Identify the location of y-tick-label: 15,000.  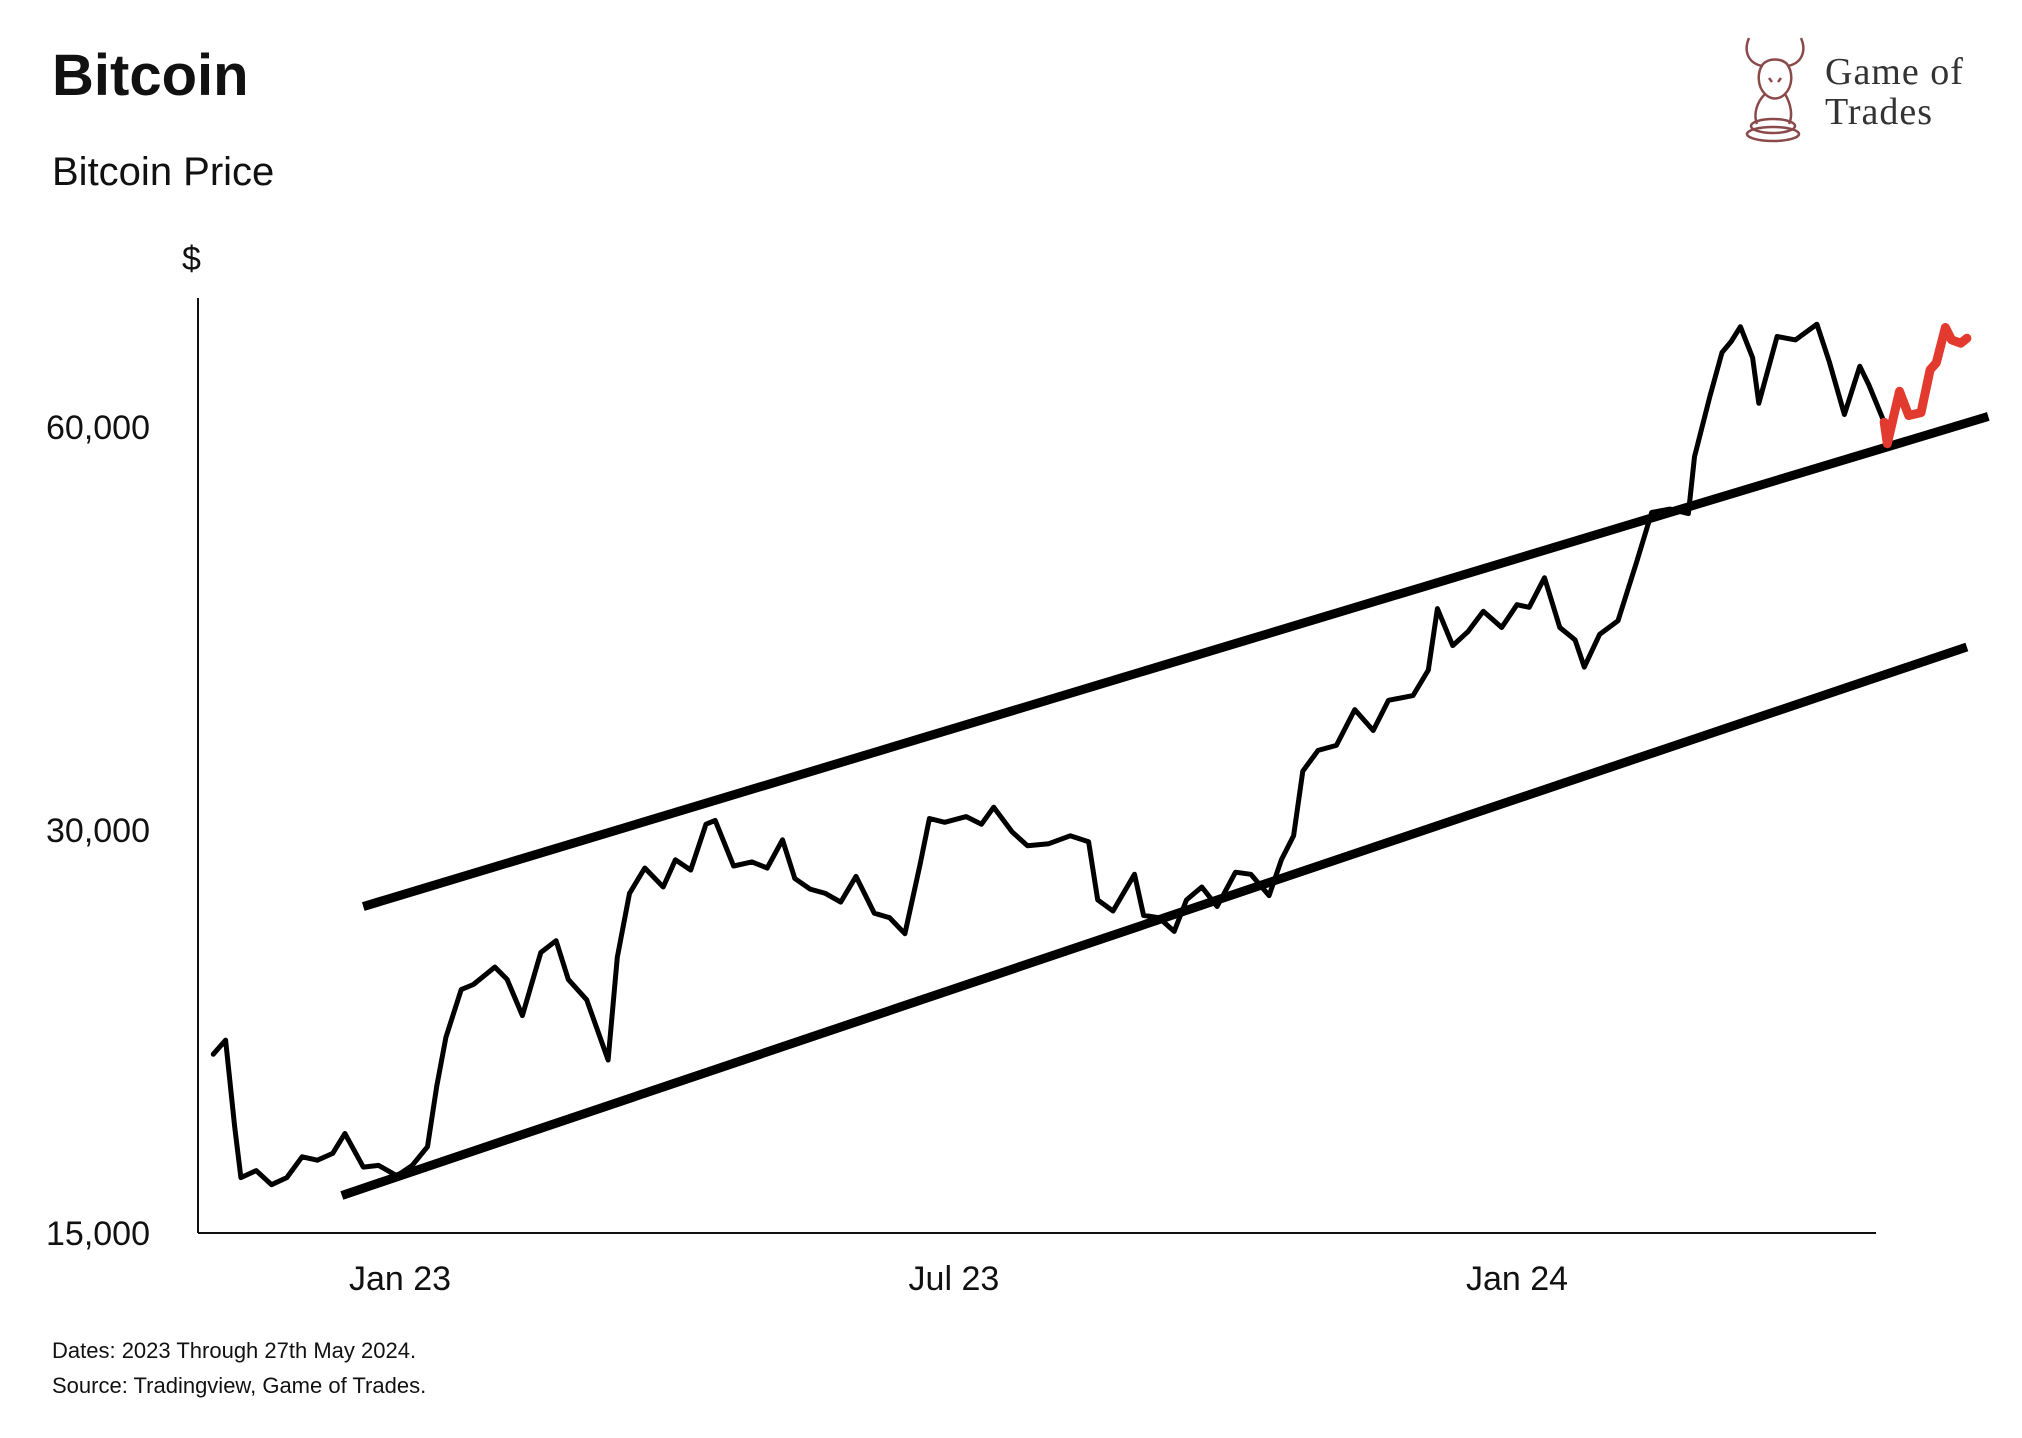
(98, 1234).